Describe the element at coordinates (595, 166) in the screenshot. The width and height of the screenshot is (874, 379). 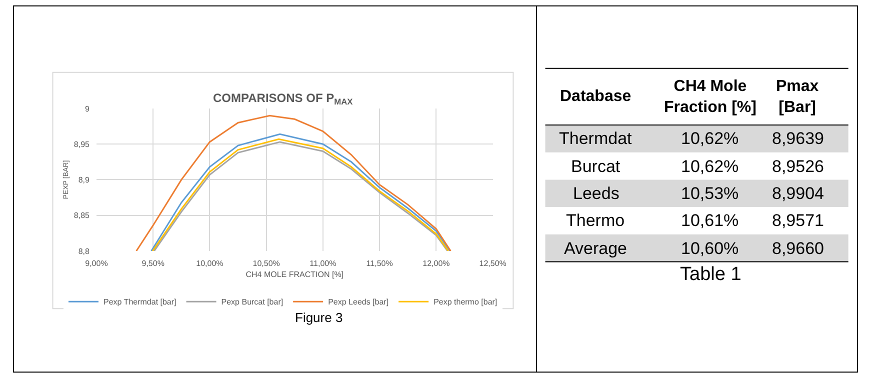
I see `text: Burcat` at that location.